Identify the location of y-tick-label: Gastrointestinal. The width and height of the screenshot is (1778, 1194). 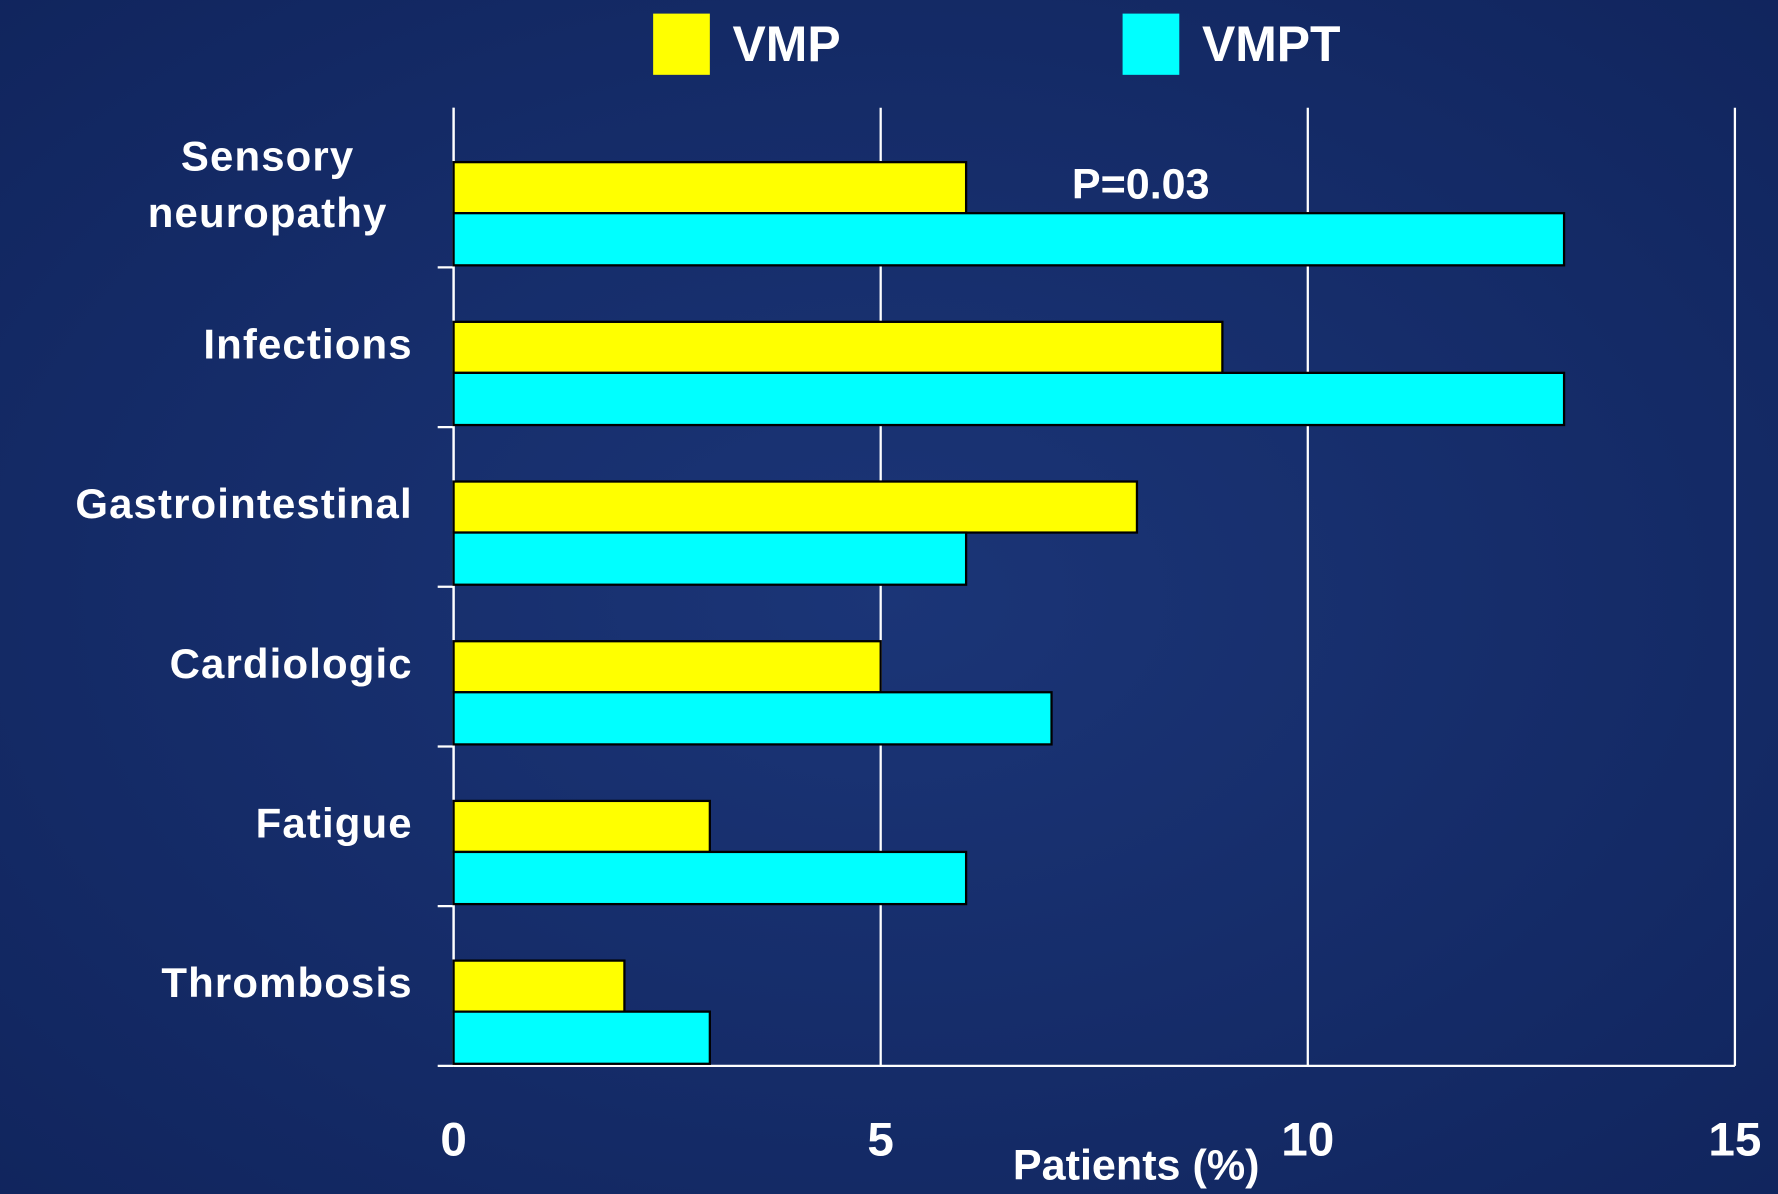
(243, 503).